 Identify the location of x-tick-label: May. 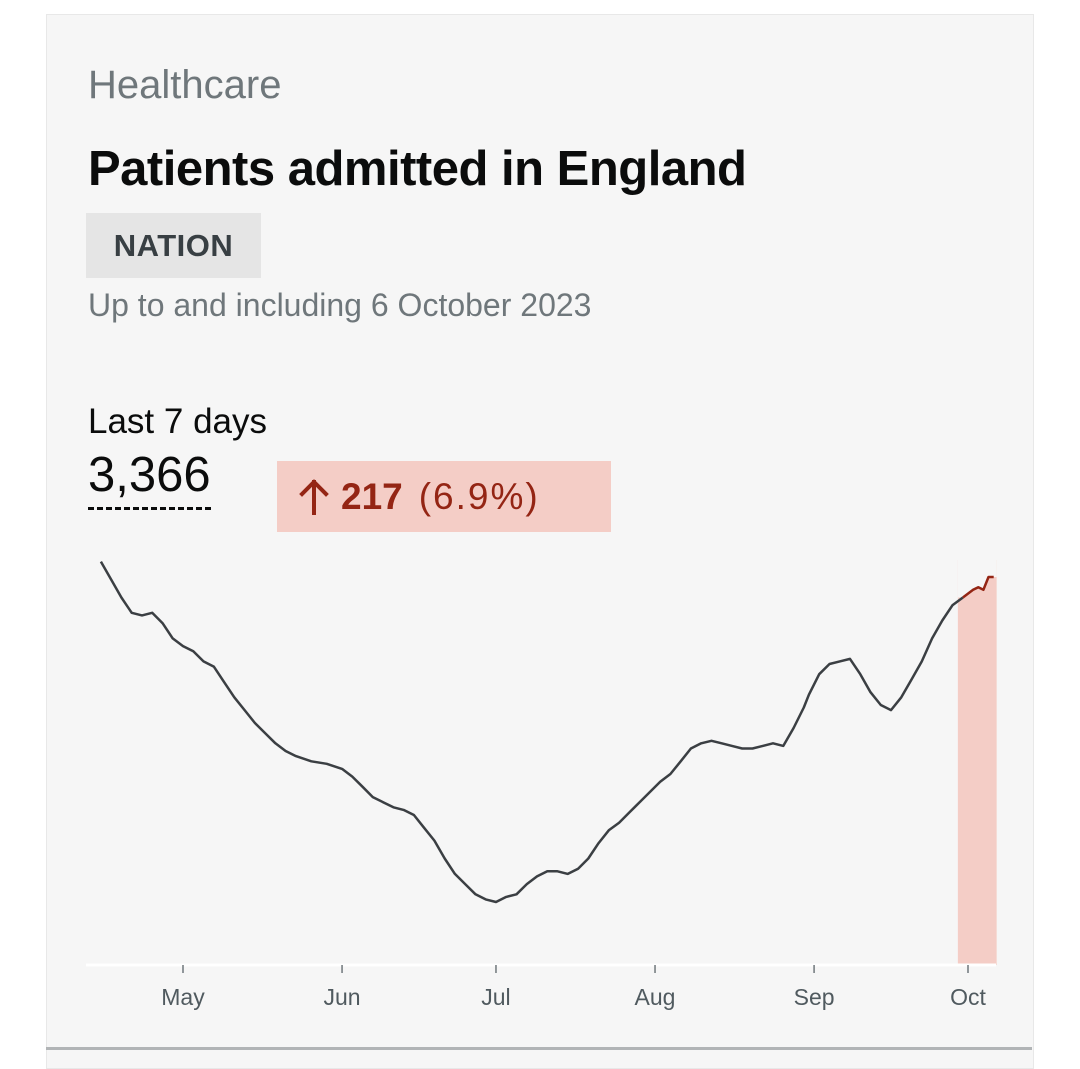
(183, 997).